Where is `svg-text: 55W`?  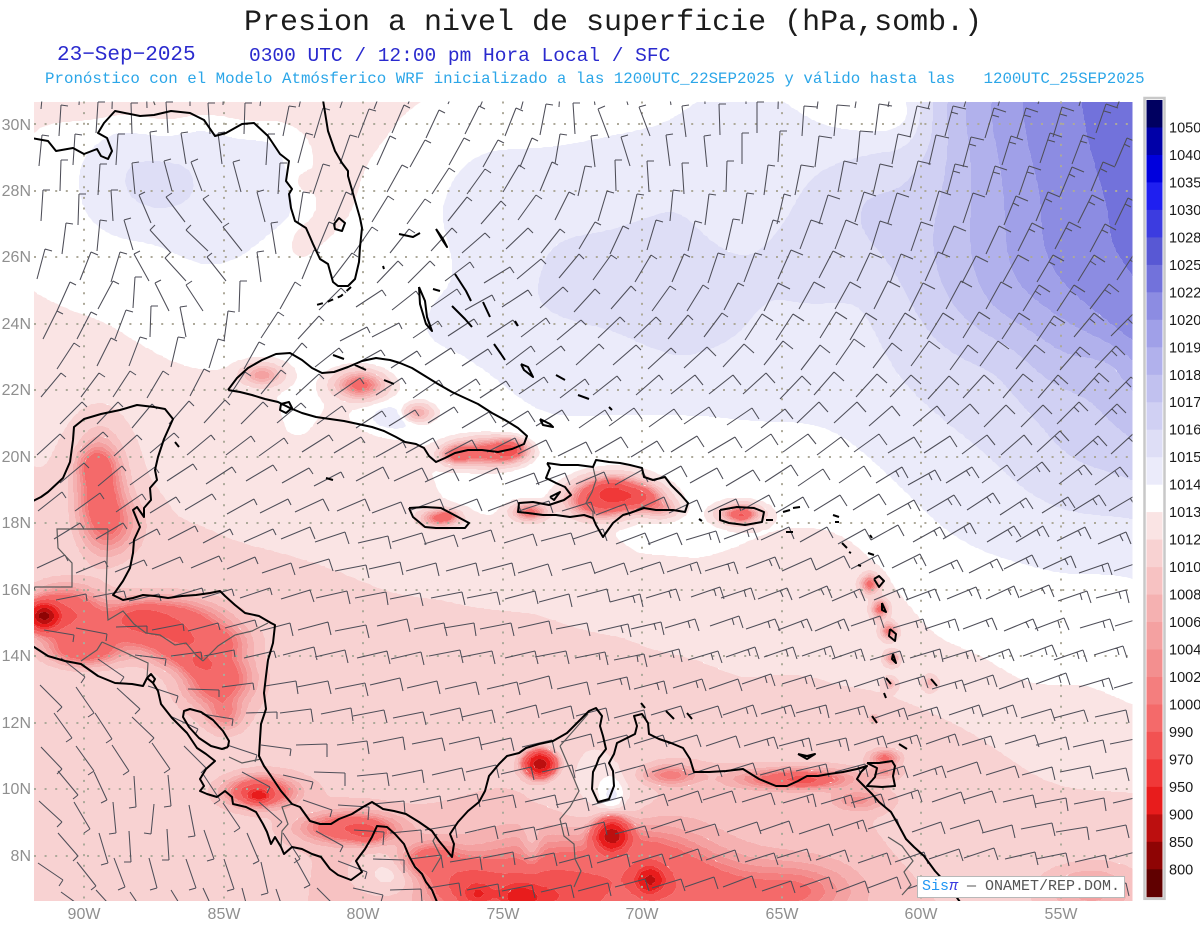 svg-text: 55W is located at coordinates (1062, 914).